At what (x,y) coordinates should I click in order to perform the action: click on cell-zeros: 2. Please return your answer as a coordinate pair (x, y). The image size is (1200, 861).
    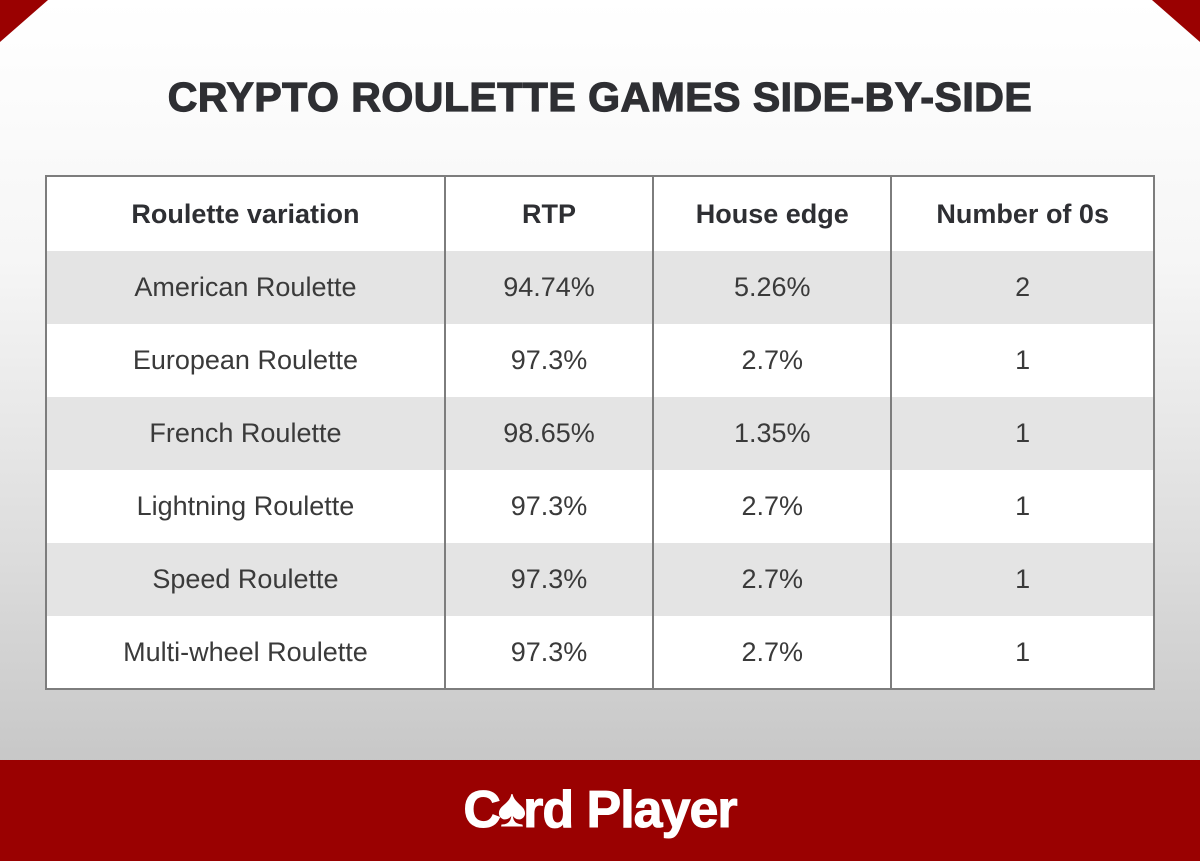
    Looking at the image, I should click on (1022, 287).